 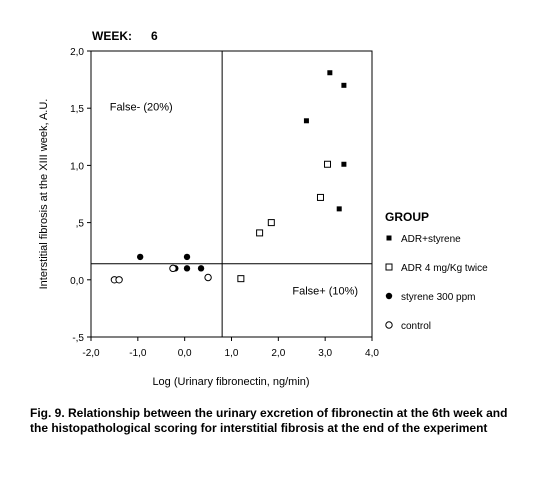 What do you see at coordinates (138, 353) in the screenshot?
I see `x-tick-label: -1,0` at bounding box center [138, 353].